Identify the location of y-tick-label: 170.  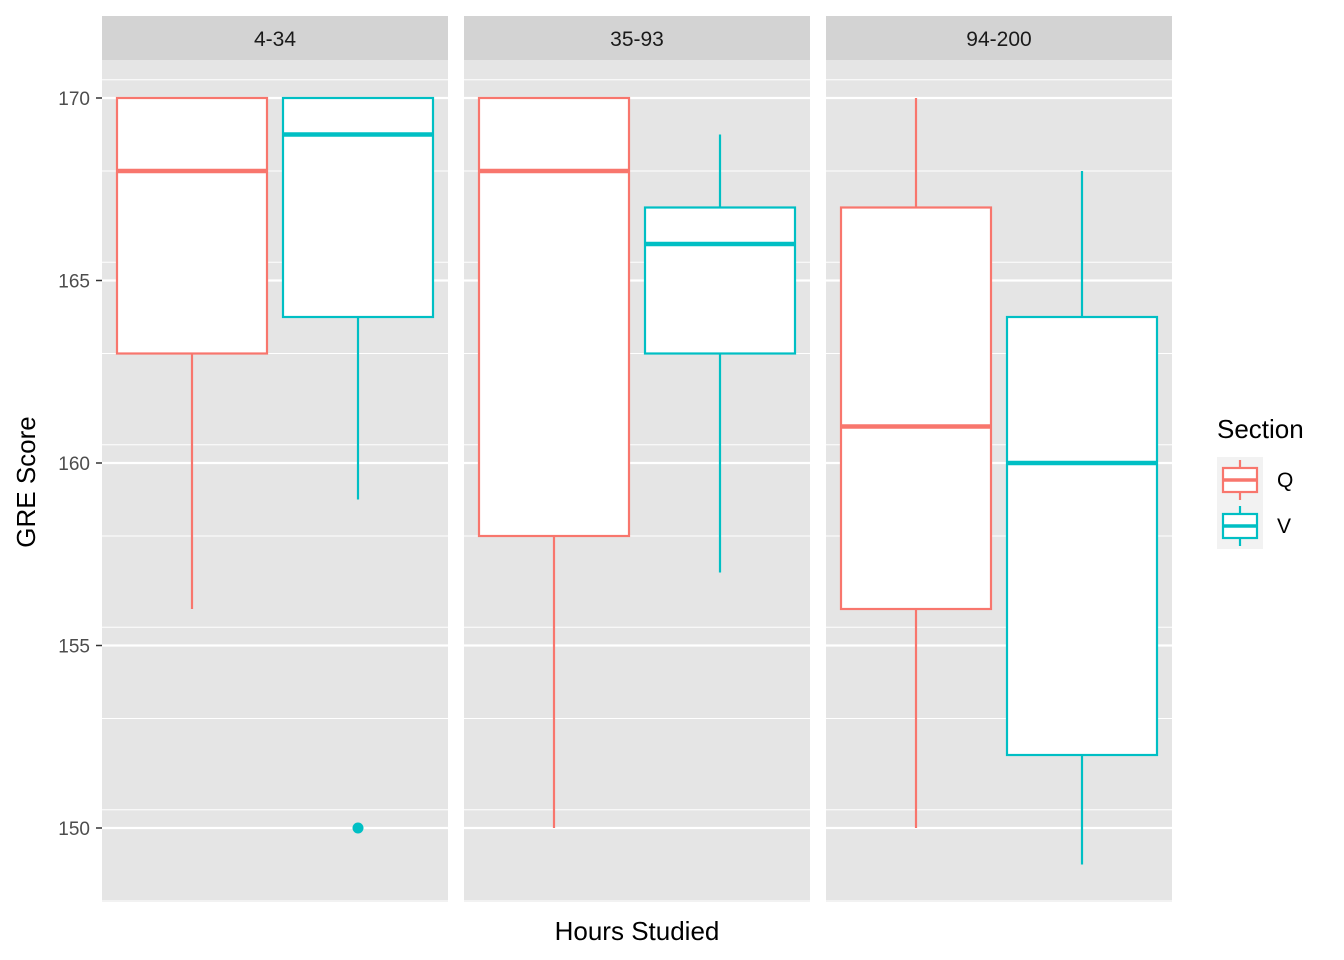
(74, 99).